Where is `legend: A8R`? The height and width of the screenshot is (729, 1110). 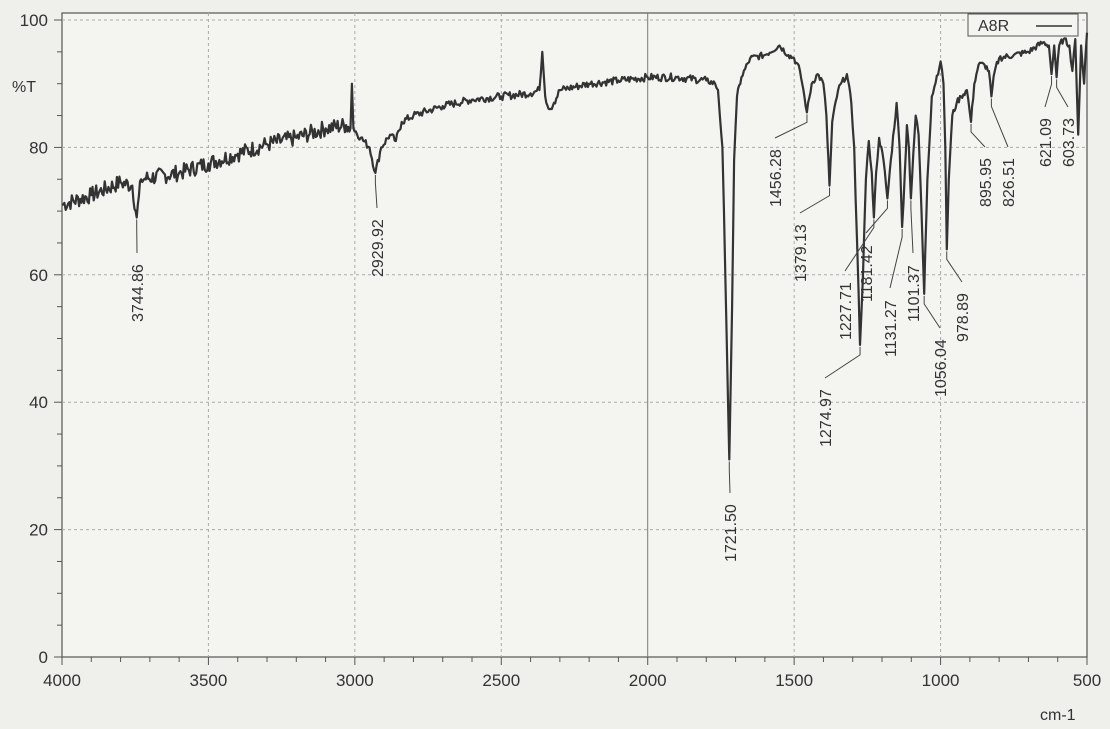
legend: A8R is located at coordinates (1023, 25).